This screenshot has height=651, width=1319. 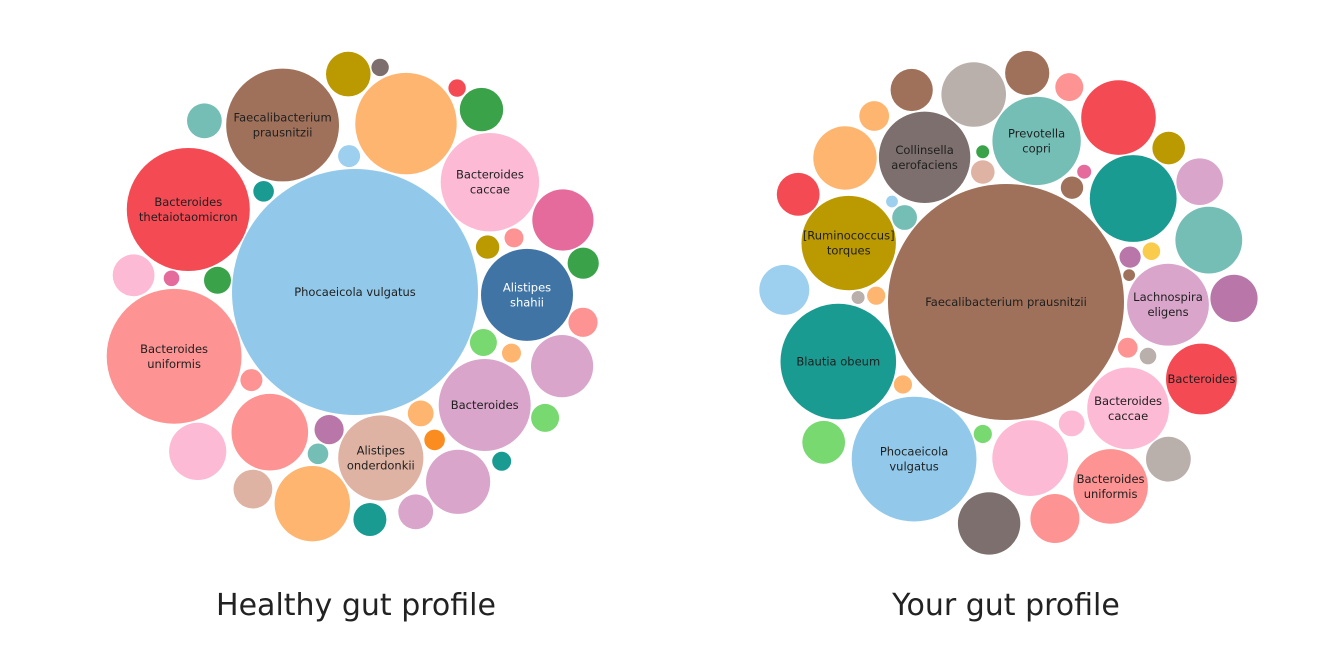 What do you see at coordinates (1168, 304) in the screenshot?
I see `bubble-label: Lachnospira eligens` at bounding box center [1168, 304].